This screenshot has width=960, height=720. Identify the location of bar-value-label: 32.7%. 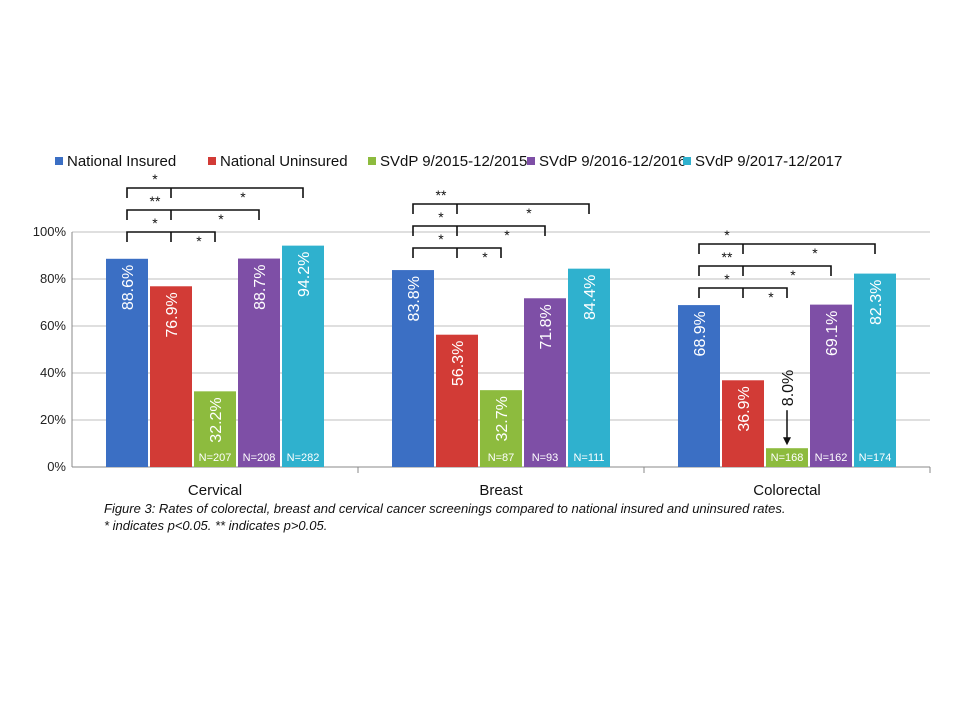
(502, 418).